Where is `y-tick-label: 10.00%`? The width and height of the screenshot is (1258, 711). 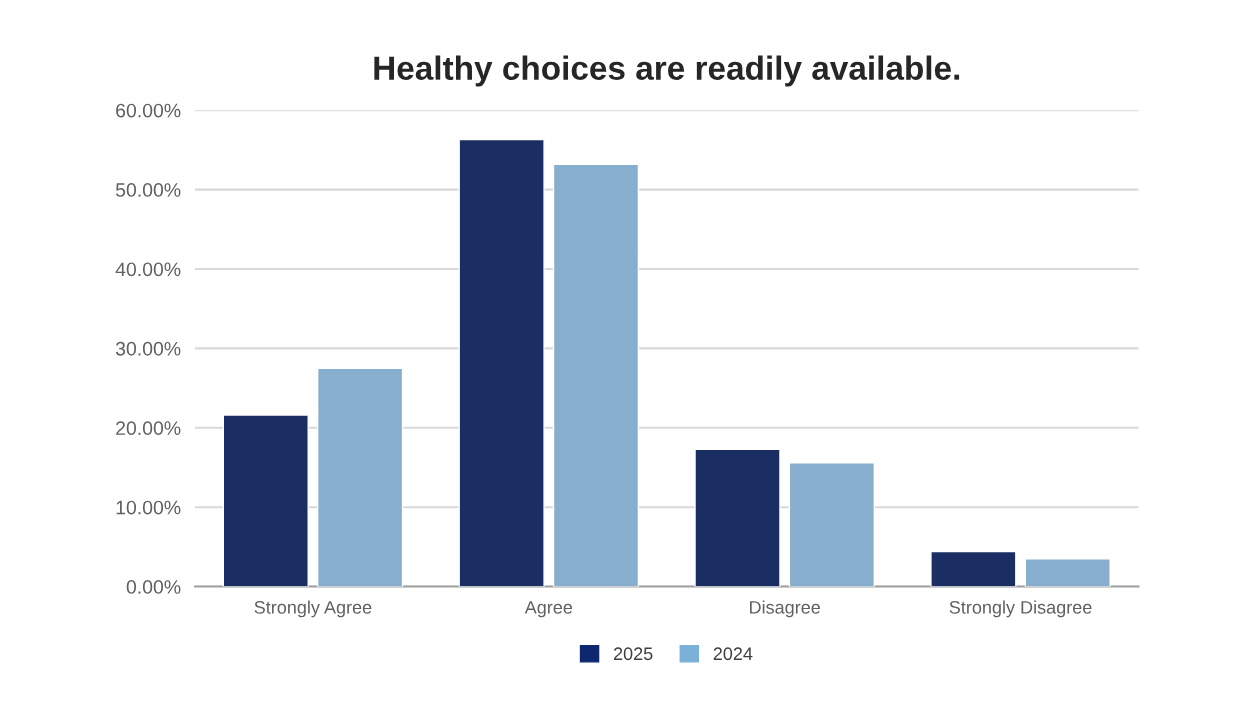
y-tick-label: 10.00% is located at coordinates (148, 507).